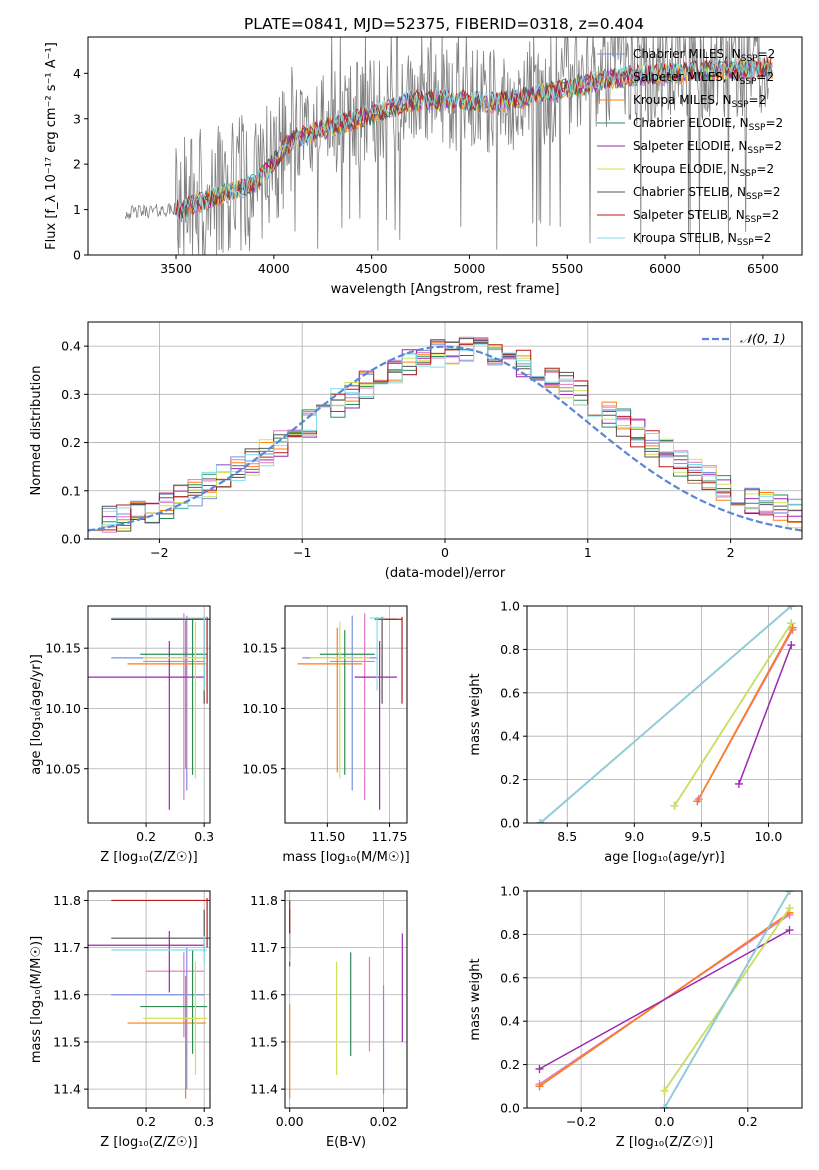 Image resolution: width=819 pixels, height=1170 pixels. I want to click on y-tick-label: 11.7, so click(67, 947).